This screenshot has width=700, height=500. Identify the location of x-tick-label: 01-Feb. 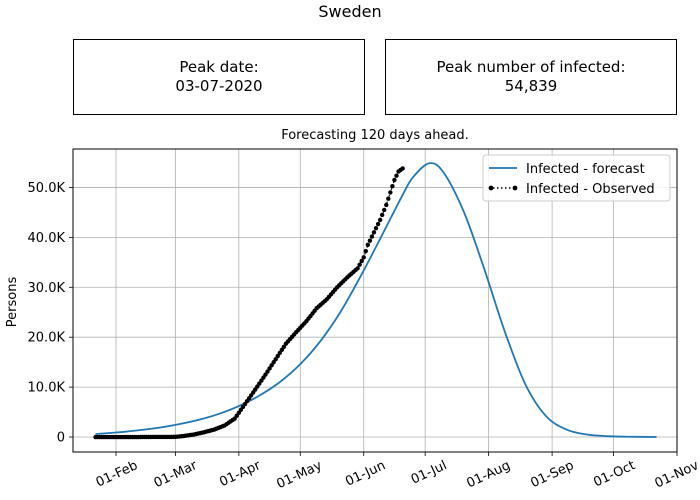
(117, 474).